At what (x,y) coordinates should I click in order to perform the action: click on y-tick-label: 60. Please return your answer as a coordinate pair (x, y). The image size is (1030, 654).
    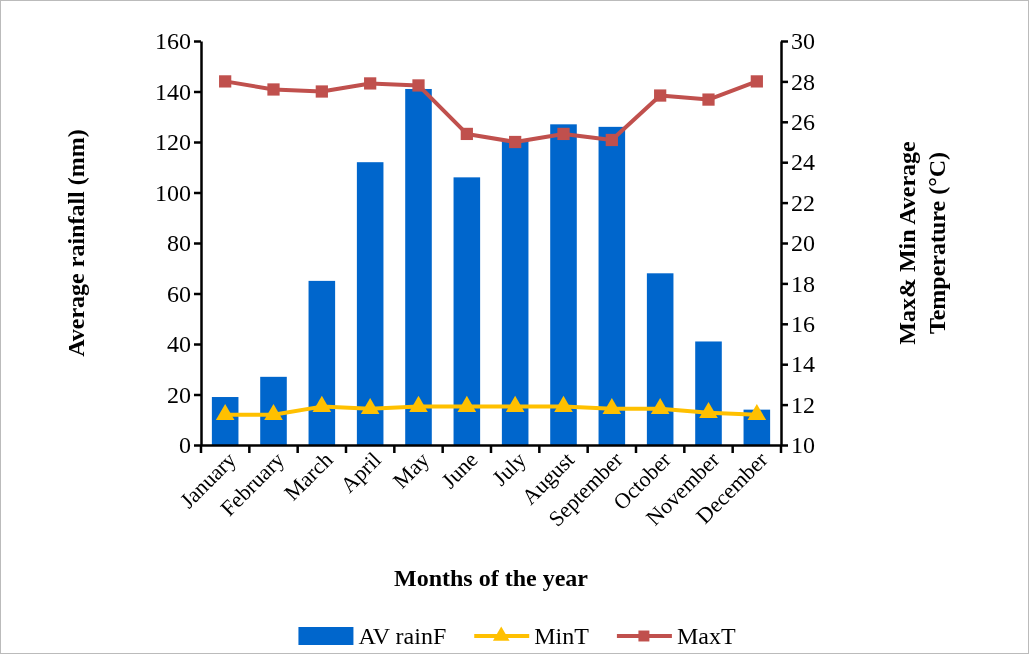
    Looking at the image, I should click on (179, 293).